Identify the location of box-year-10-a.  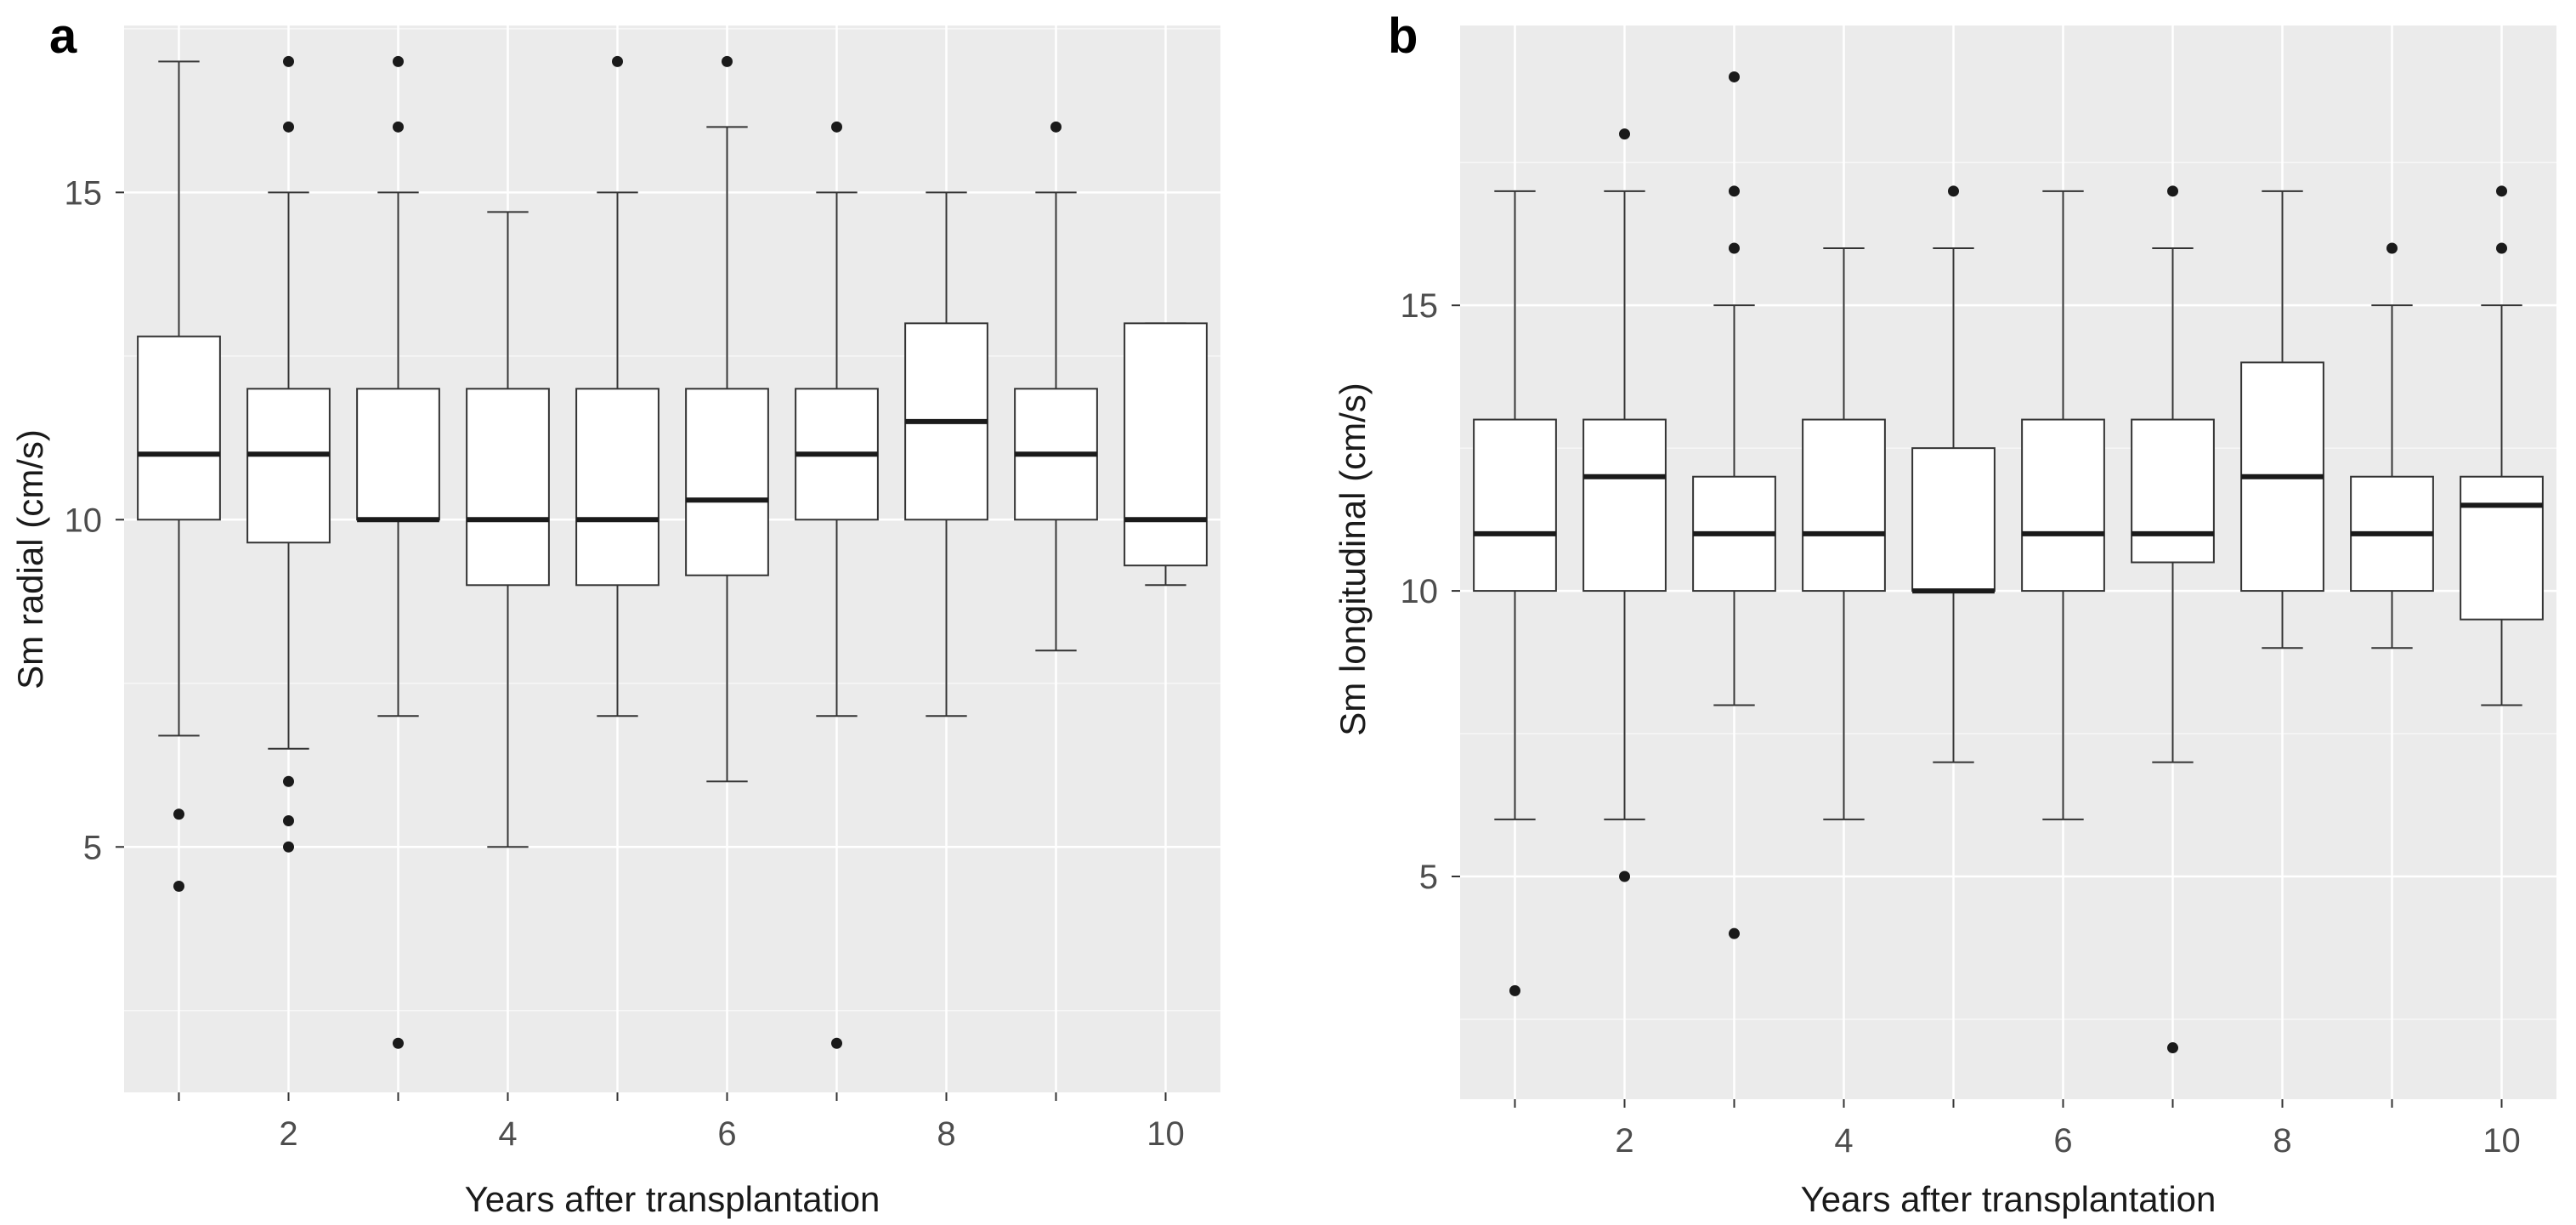
(1166, 454).